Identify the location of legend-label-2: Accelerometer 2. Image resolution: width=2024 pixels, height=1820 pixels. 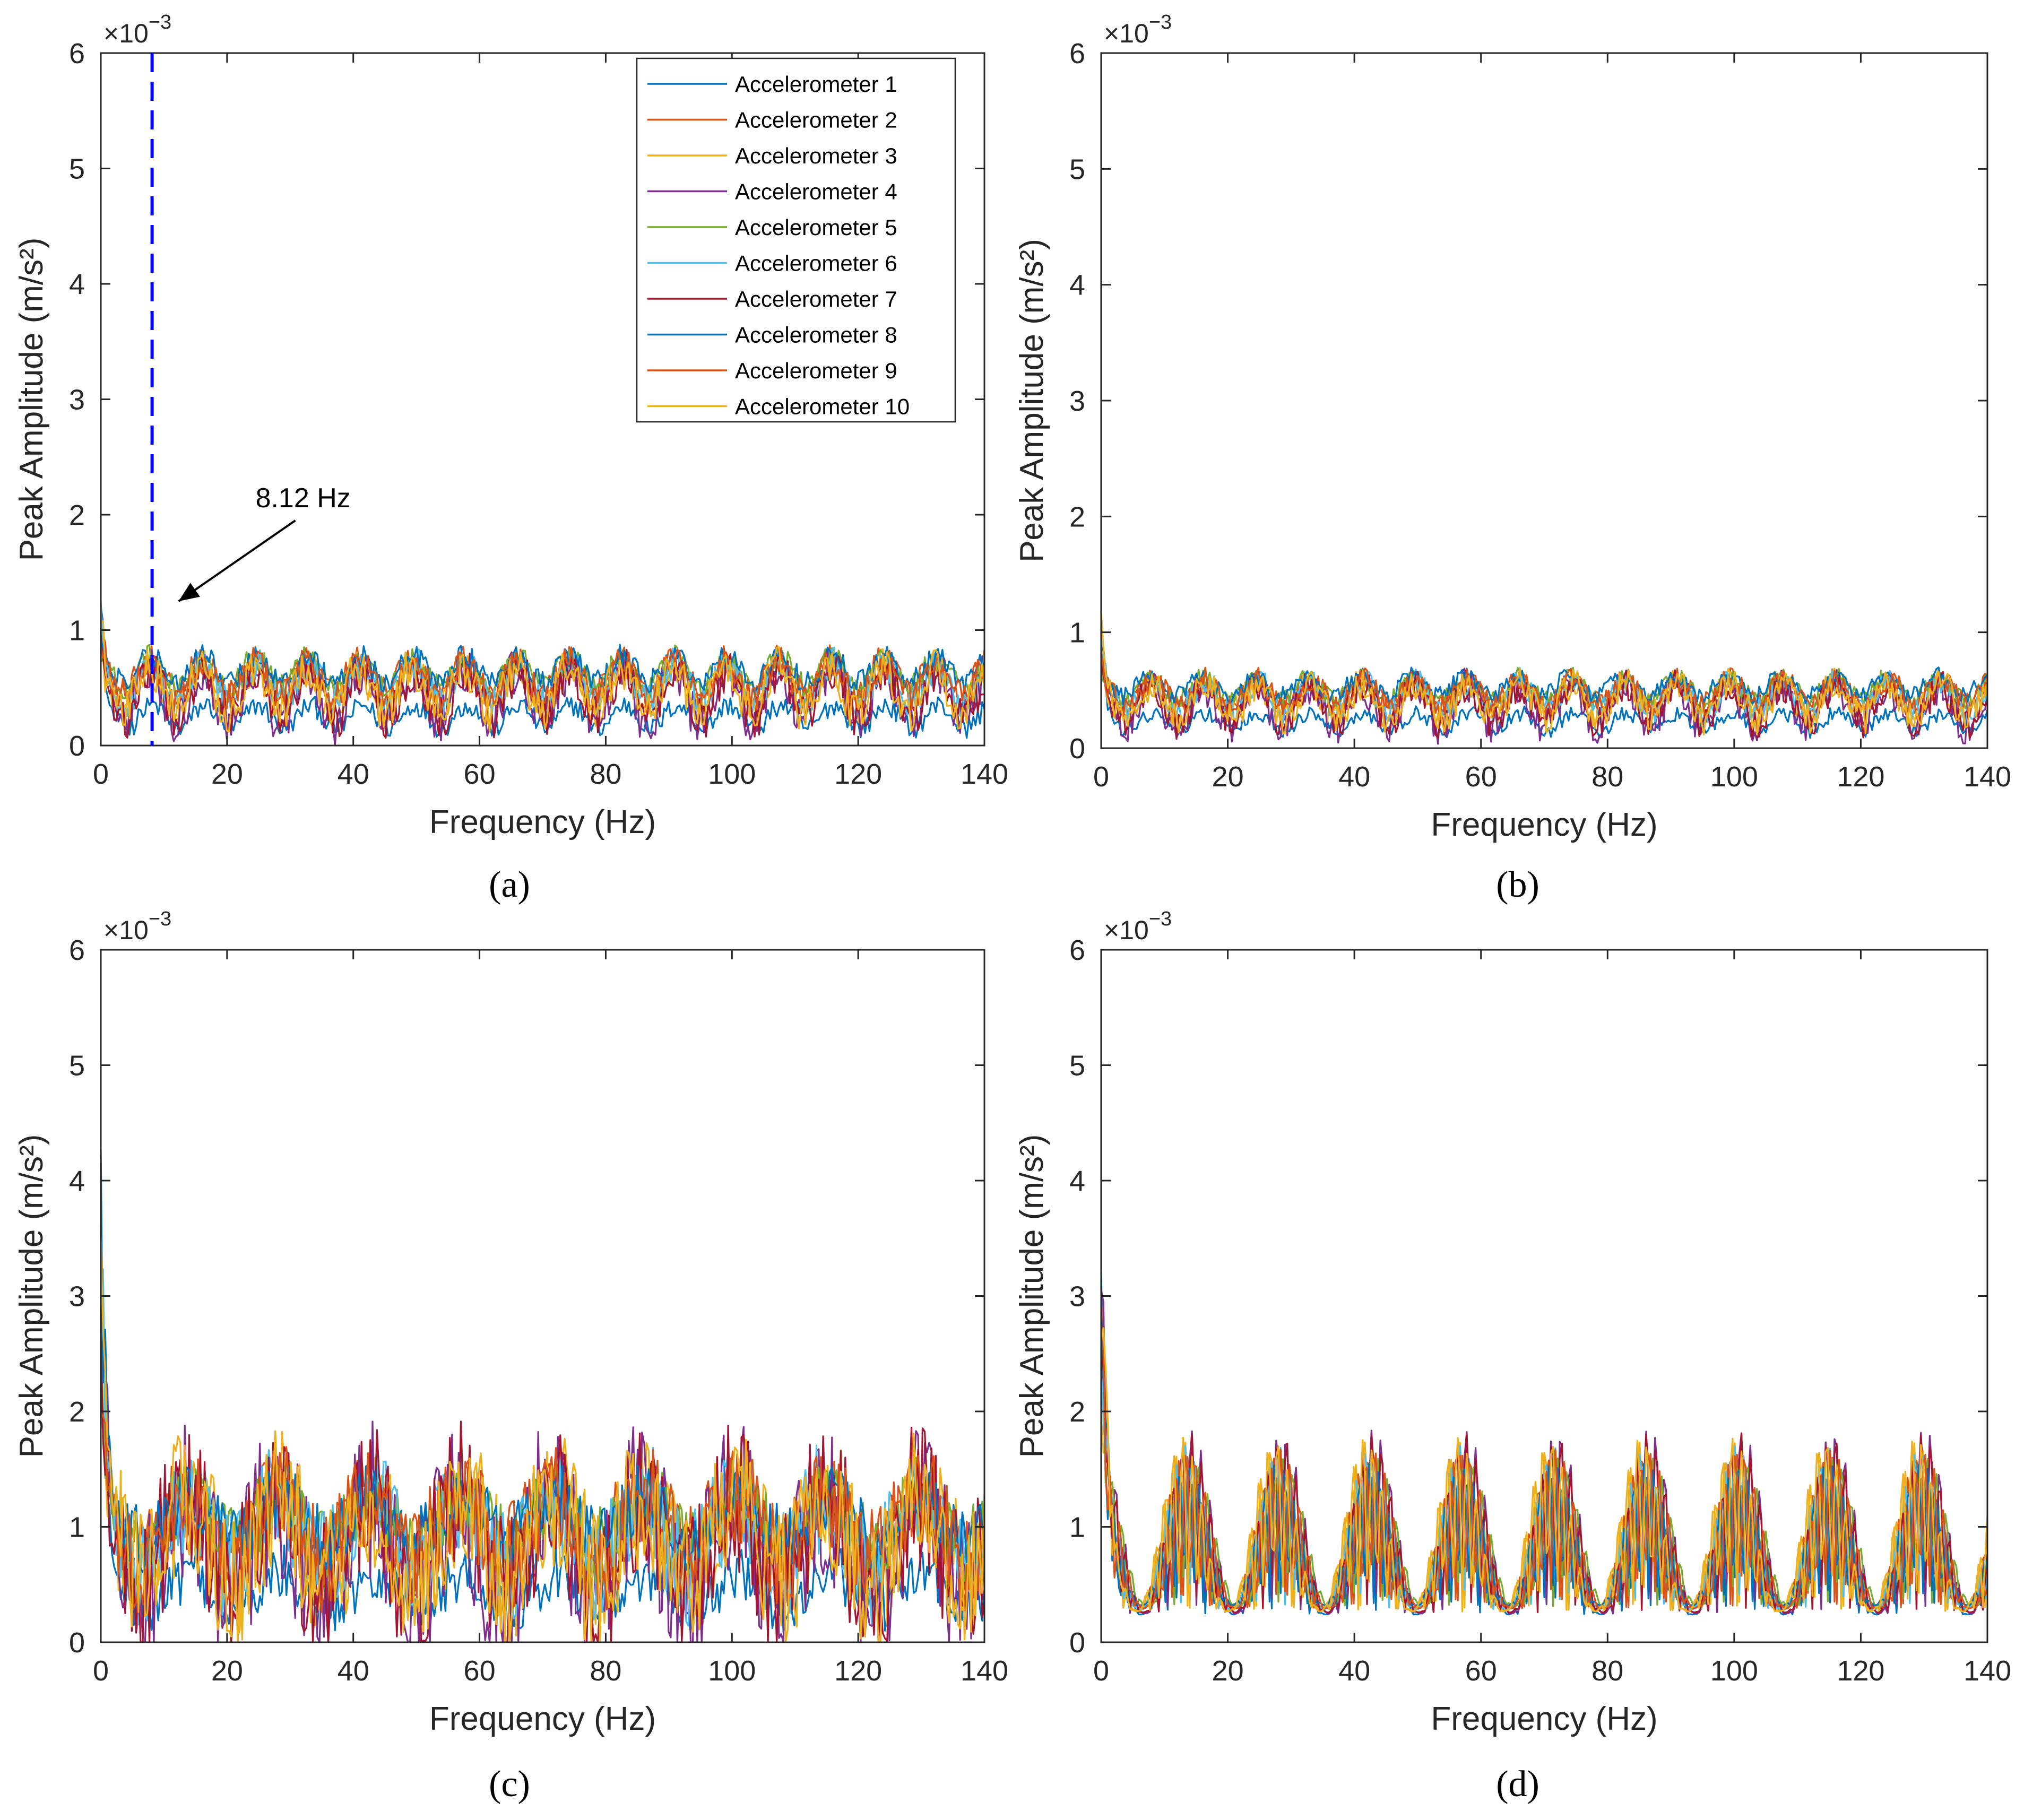
(816, 120).